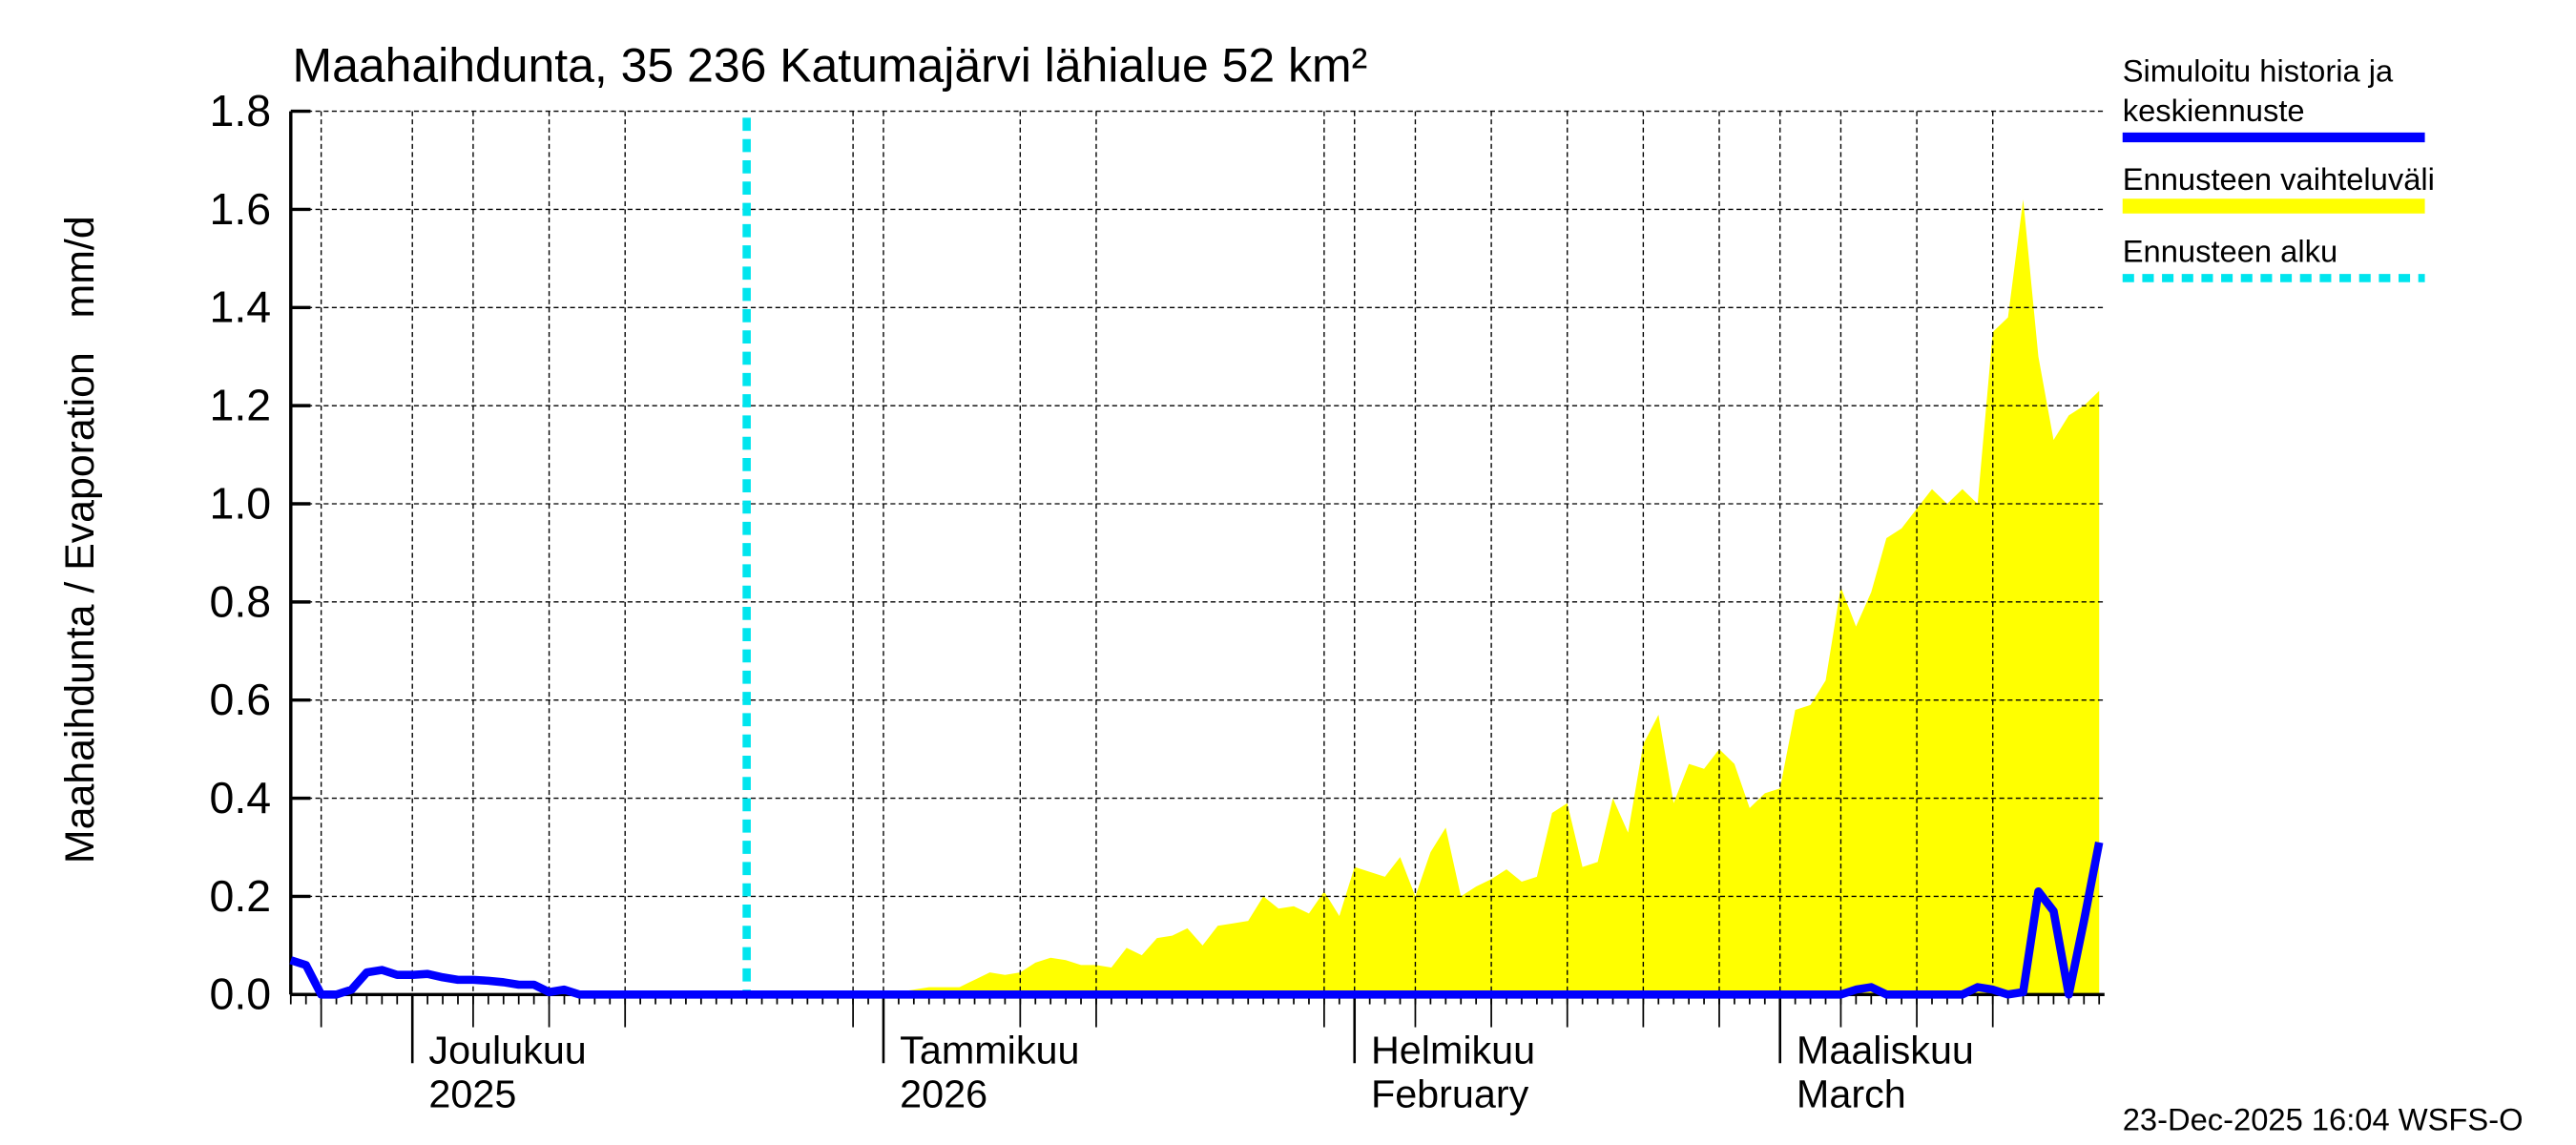  What do you see at coordinates (1450, 1094) in the screenshot?
I see `x-month-sublabel: February` at bounding box center [1450, 1094].